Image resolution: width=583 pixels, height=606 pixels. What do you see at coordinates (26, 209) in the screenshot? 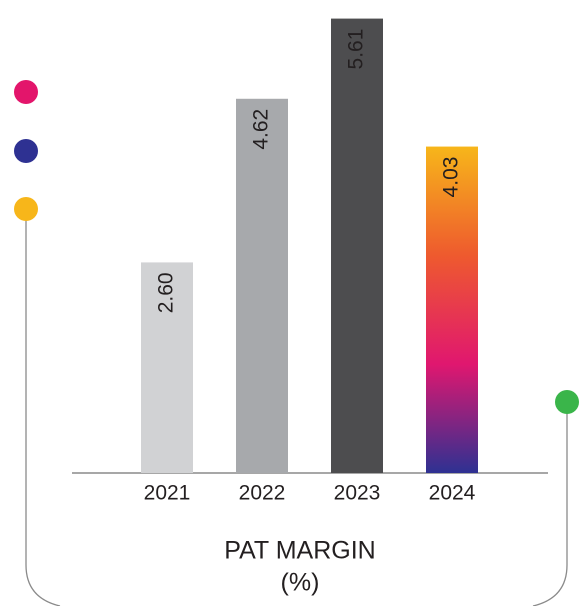
I see `dot-yellow` at bounding box center [26, 209].